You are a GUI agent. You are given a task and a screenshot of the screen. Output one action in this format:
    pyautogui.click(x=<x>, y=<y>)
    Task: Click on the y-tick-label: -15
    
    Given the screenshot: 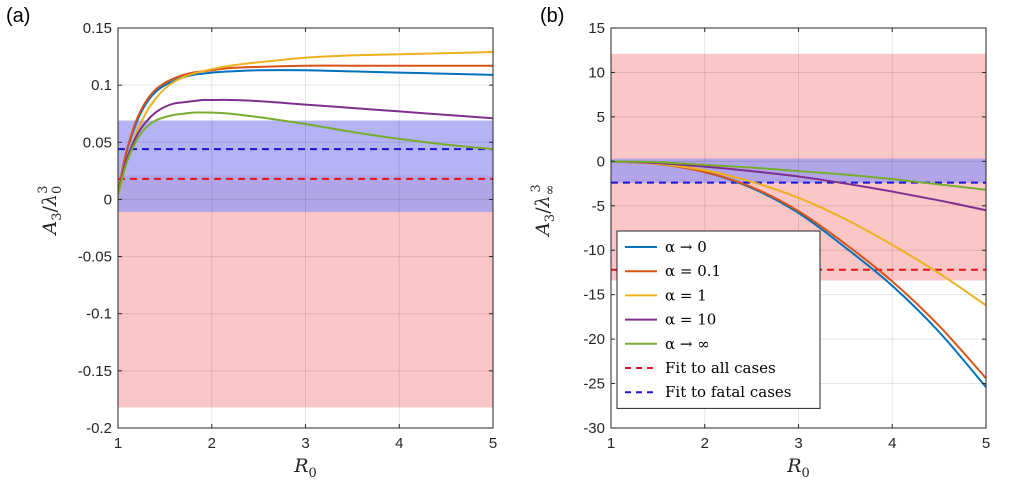 What is the action you would take?
    pyautogui.click(x=594, y=295)
    